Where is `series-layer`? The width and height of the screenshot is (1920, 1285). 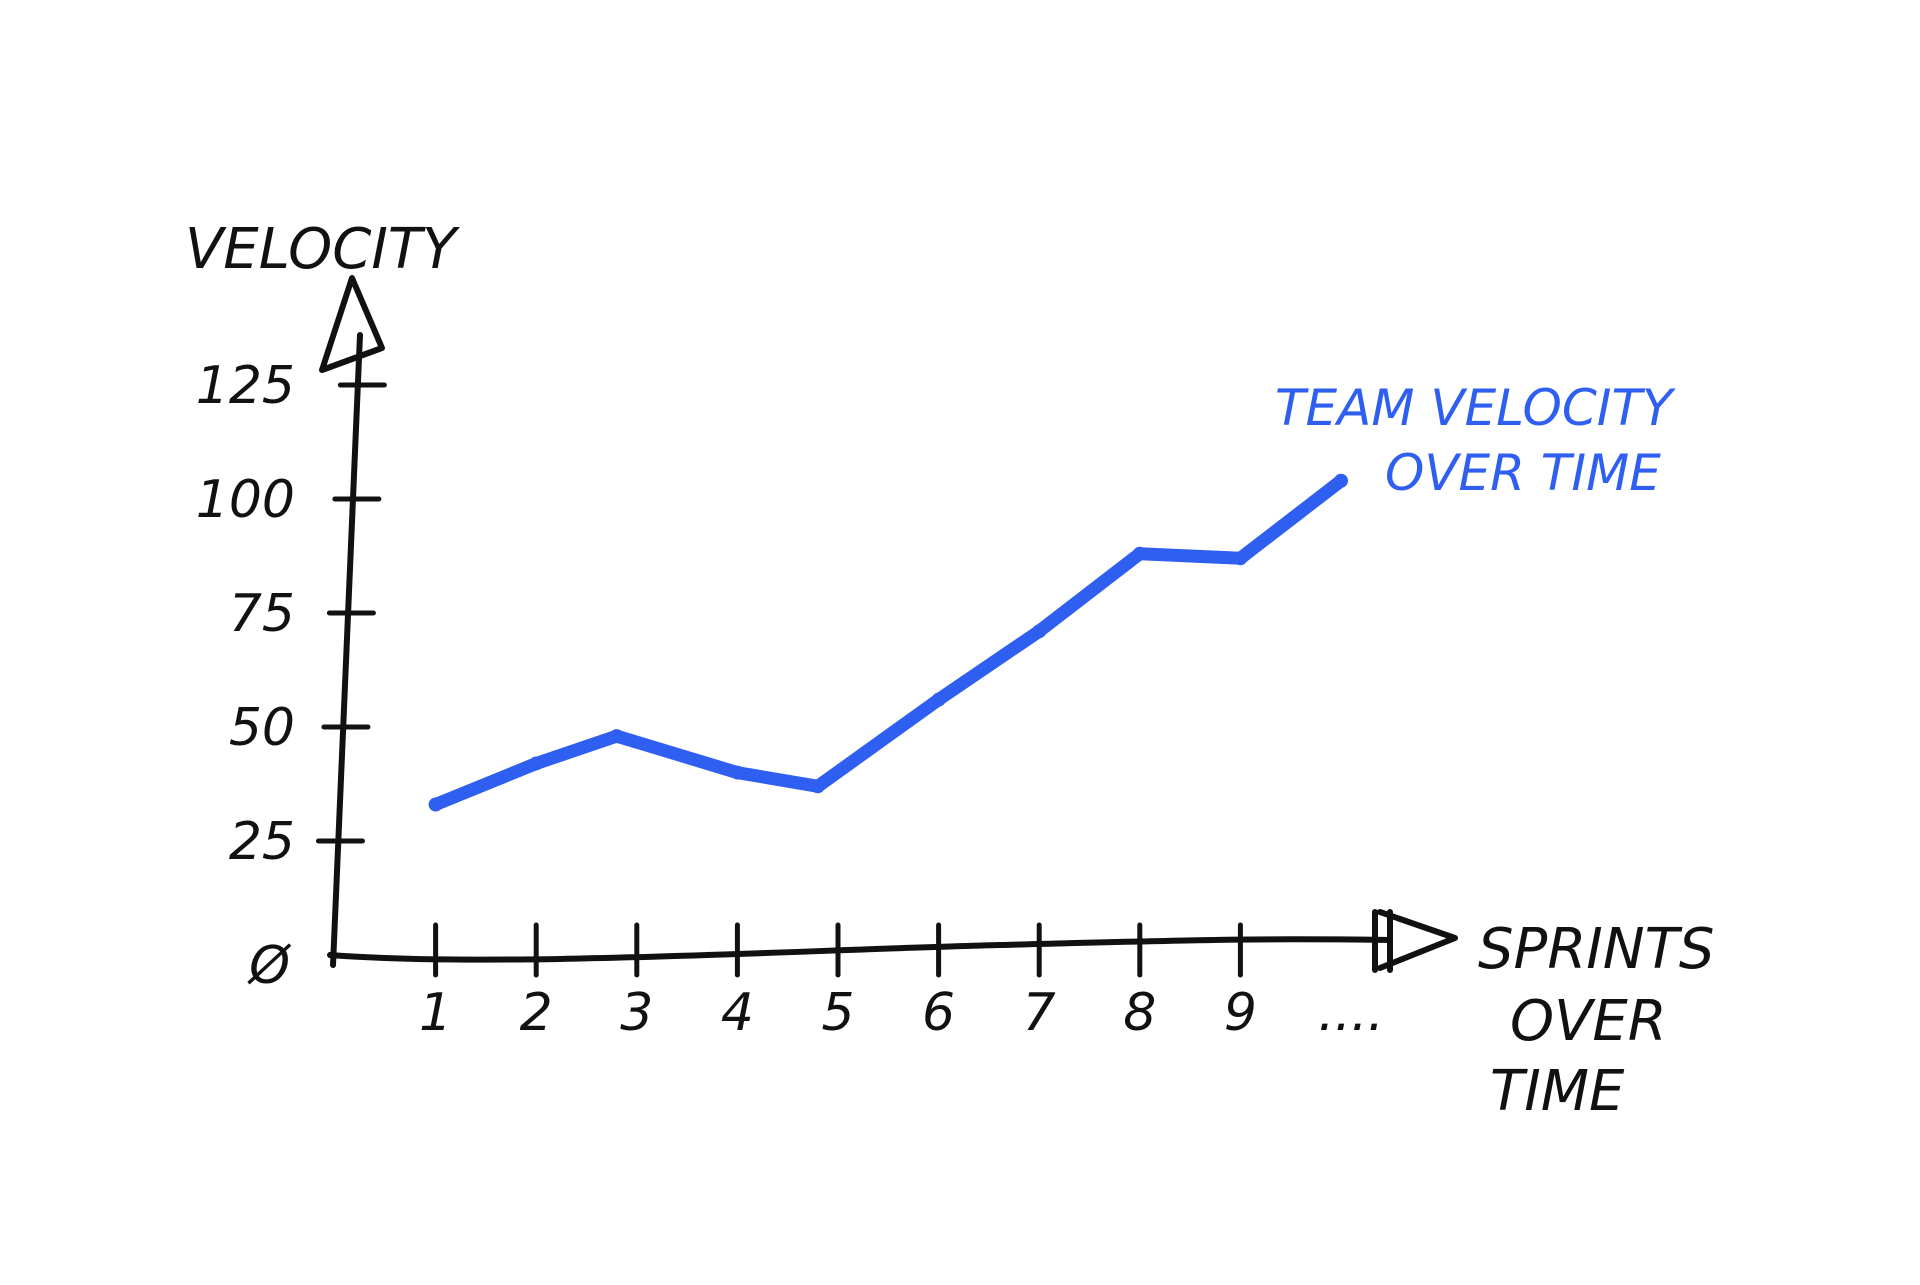
series-layer is located at coordinates (888, 642).